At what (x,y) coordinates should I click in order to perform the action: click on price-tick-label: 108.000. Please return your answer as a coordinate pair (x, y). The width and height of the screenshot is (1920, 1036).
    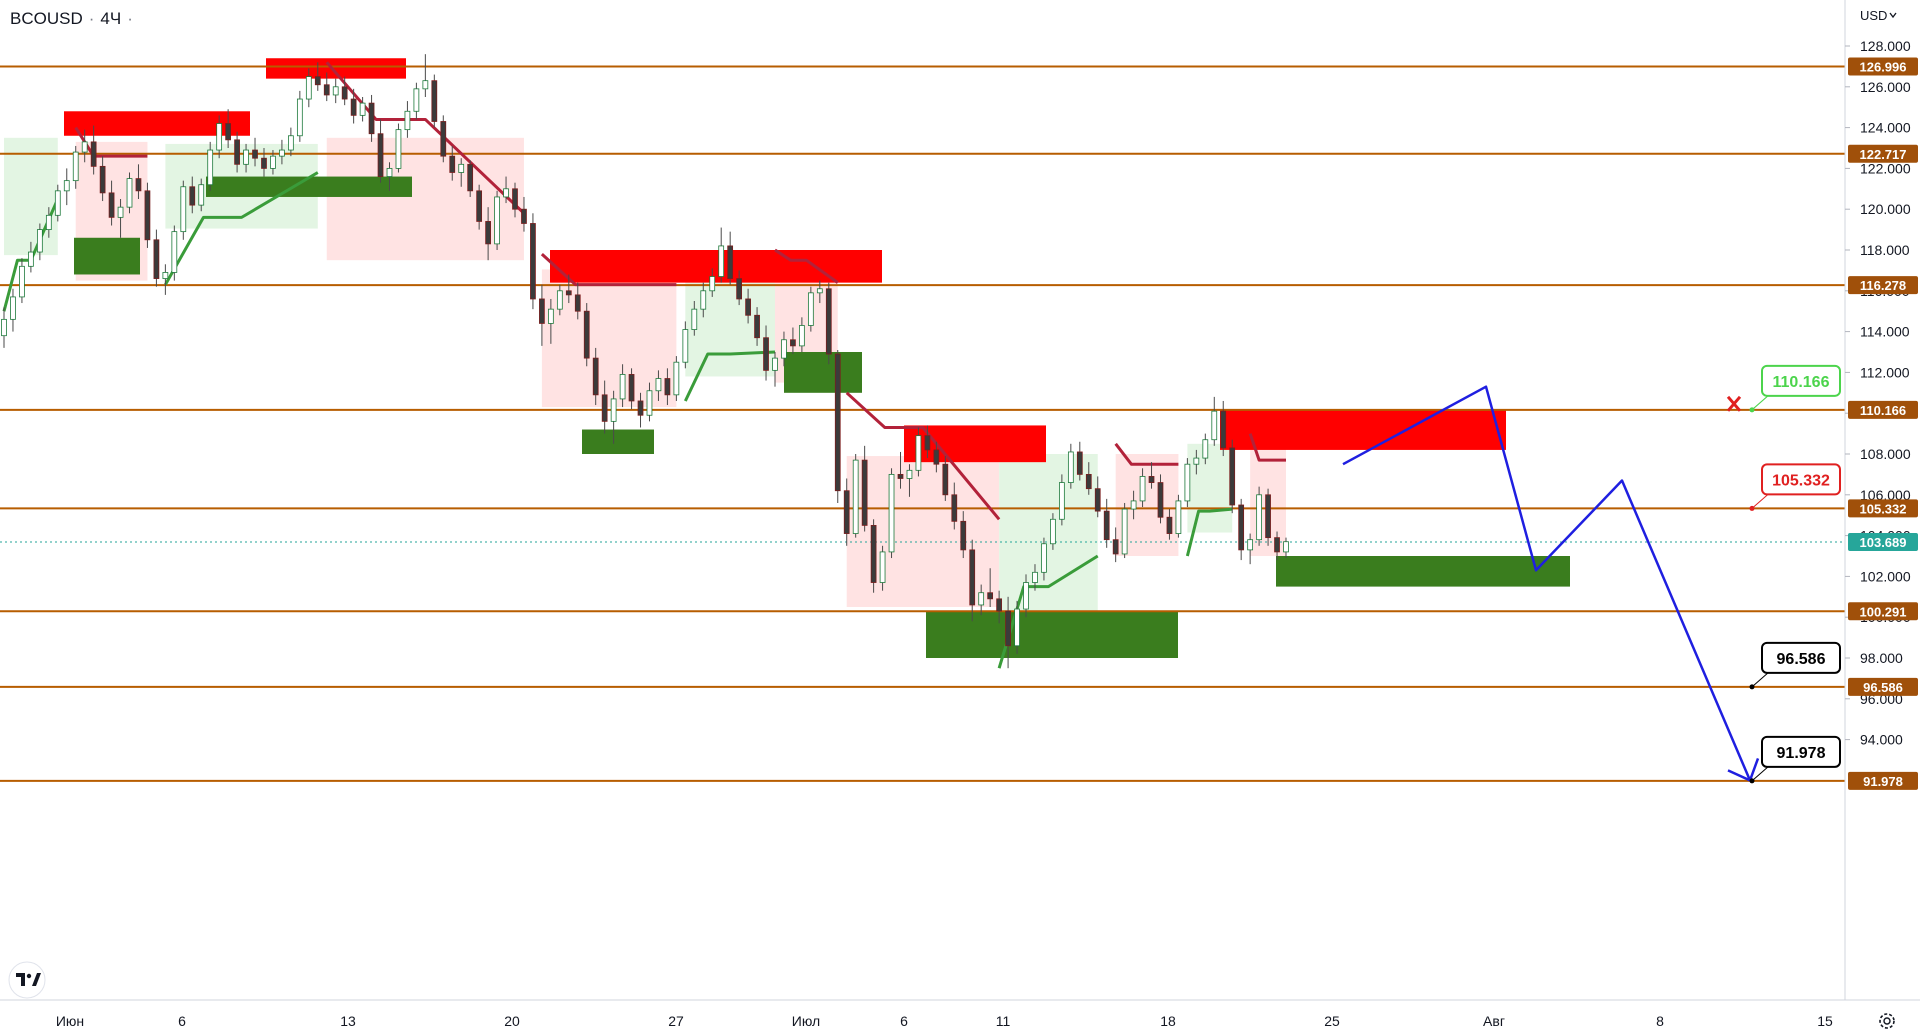
    Looking at the image, I should click on (1885, 454).